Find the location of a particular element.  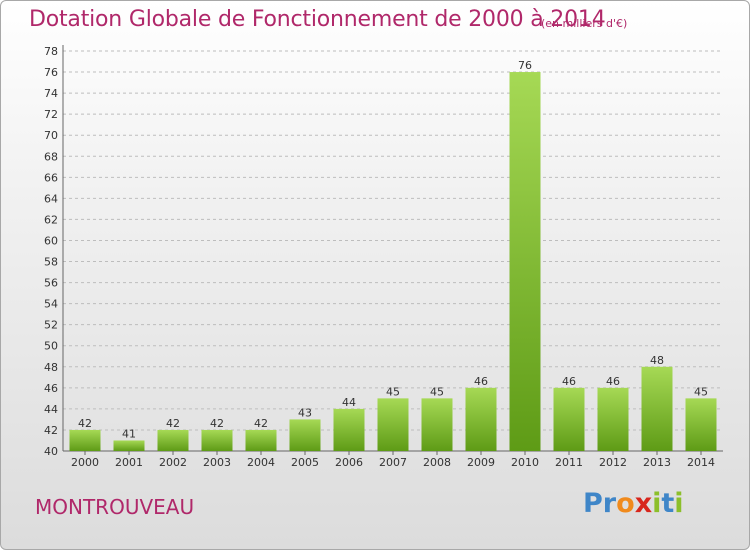

bar-2014 is located at coordinates (701, 424).